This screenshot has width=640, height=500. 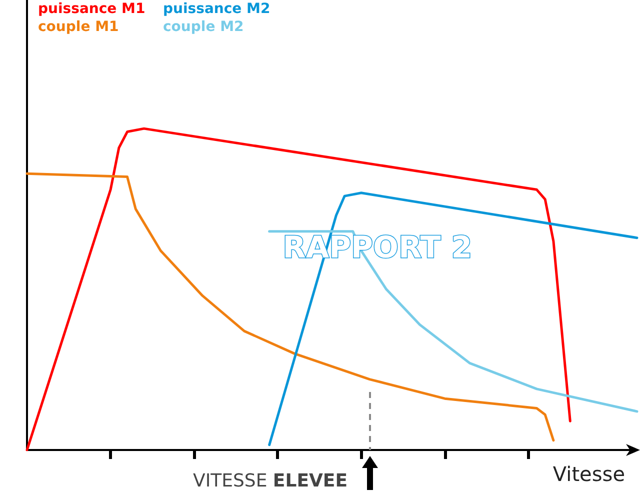 I want to click on text: couple M1, so click(x=78, y=27).